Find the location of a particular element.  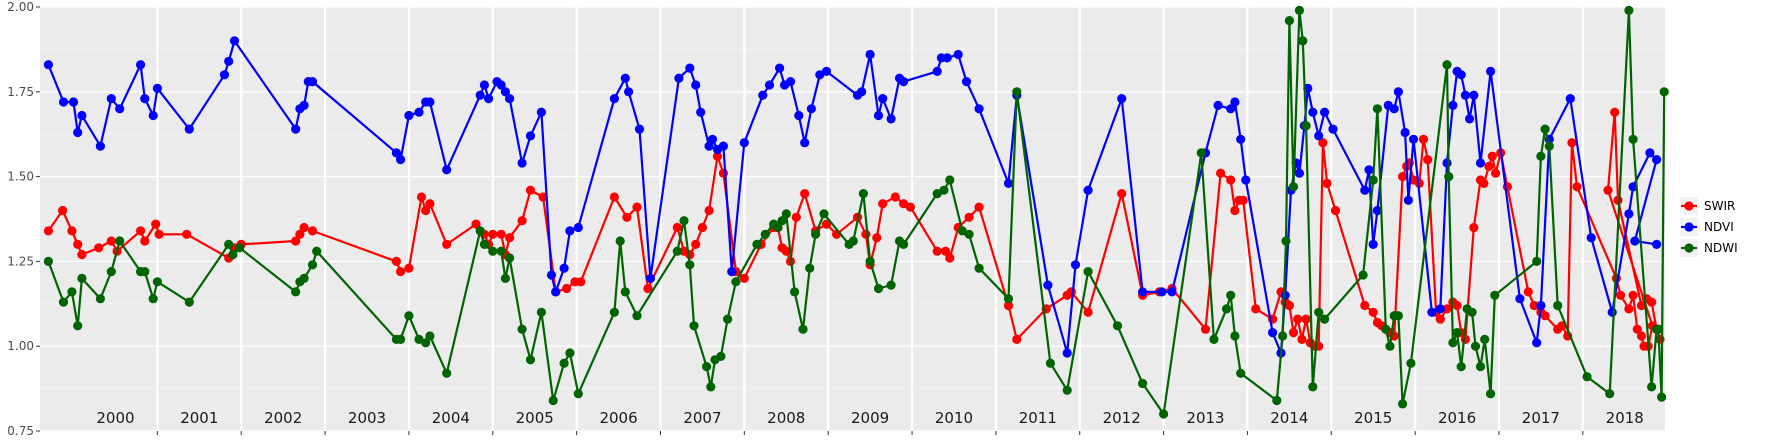

legend-label: SWIR is located at coordinates (1719, 206).